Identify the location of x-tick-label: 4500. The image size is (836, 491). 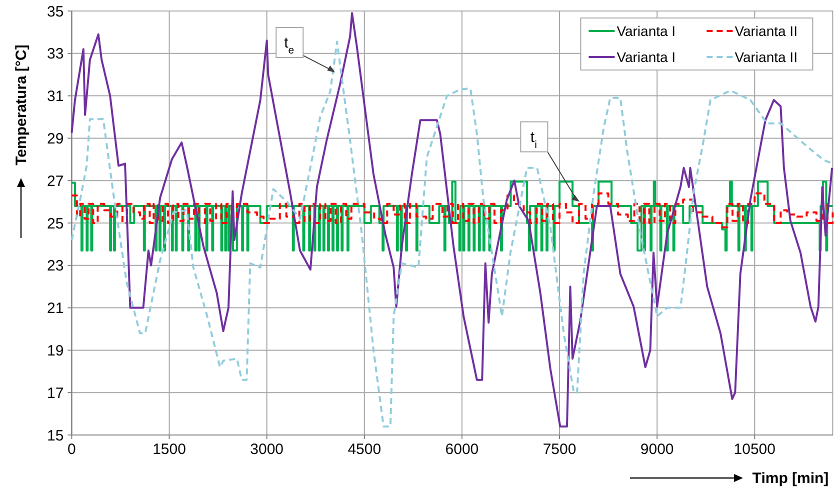
(365, 449).